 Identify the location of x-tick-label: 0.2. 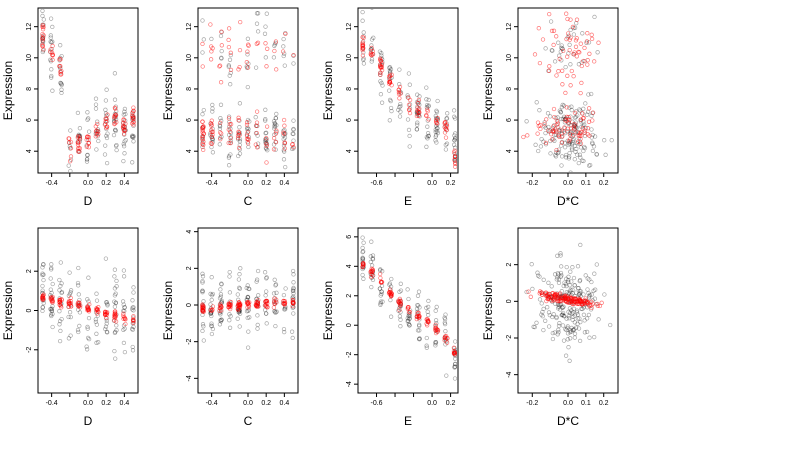
(106, 403).